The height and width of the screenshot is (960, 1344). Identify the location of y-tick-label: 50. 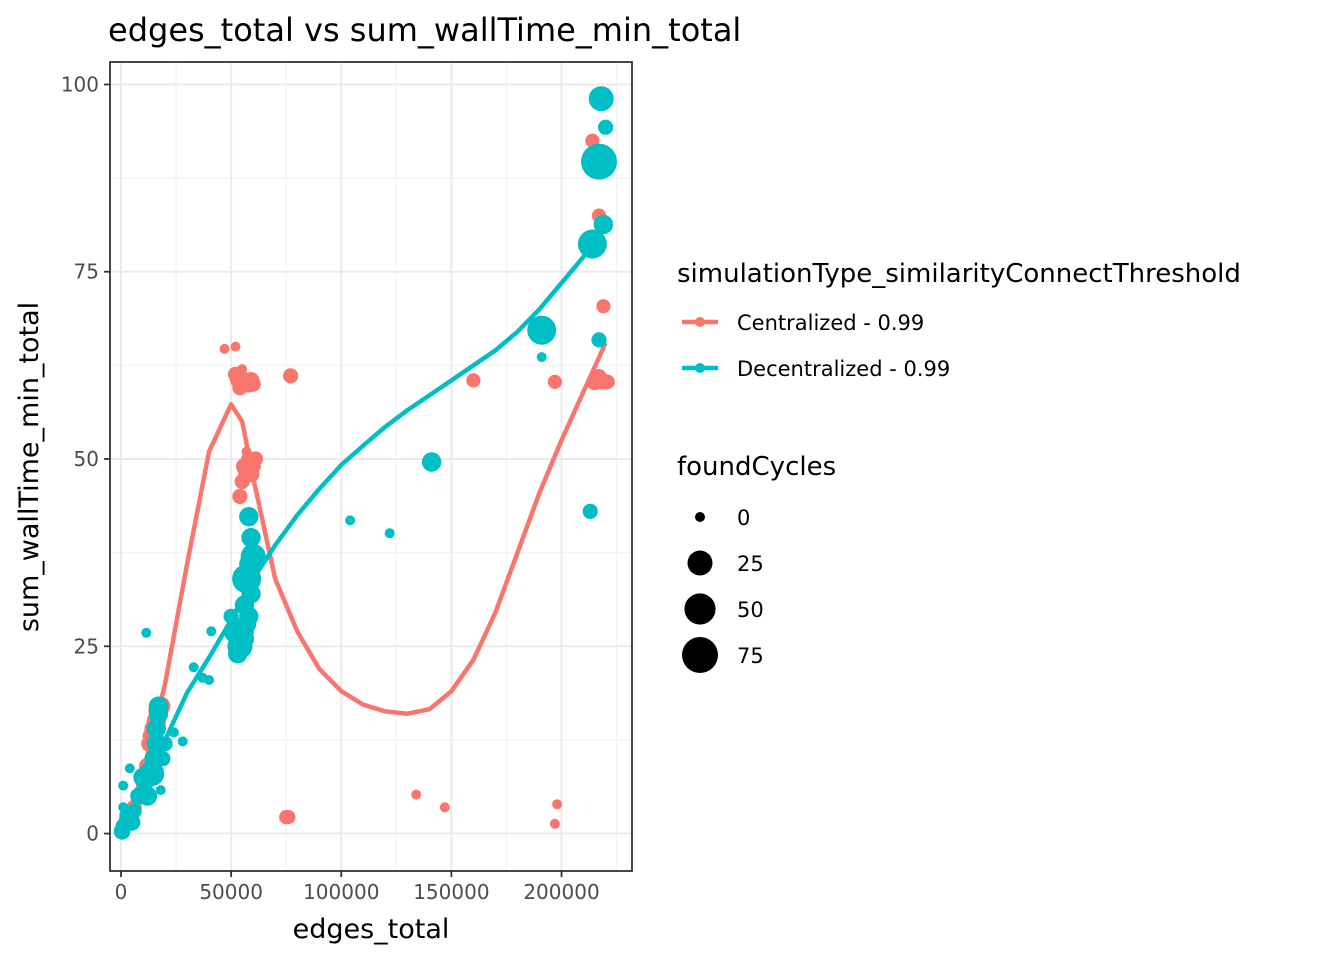
(86, 459).